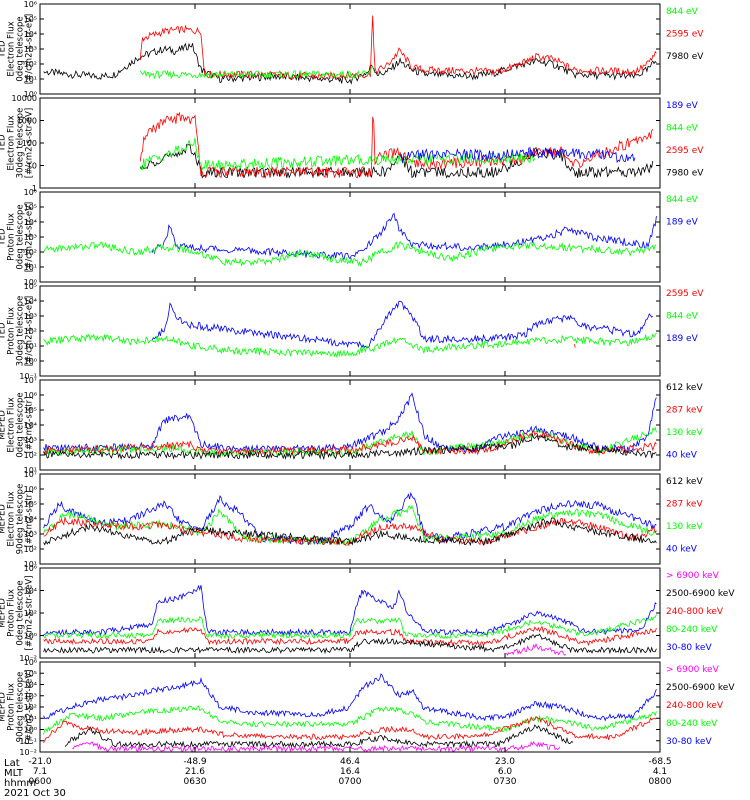 The image size is (750, 800). What do you see at coordinates (350, 423) in the screenshot?
I see `series-line-40-kev` at bounding box center [350, 423].